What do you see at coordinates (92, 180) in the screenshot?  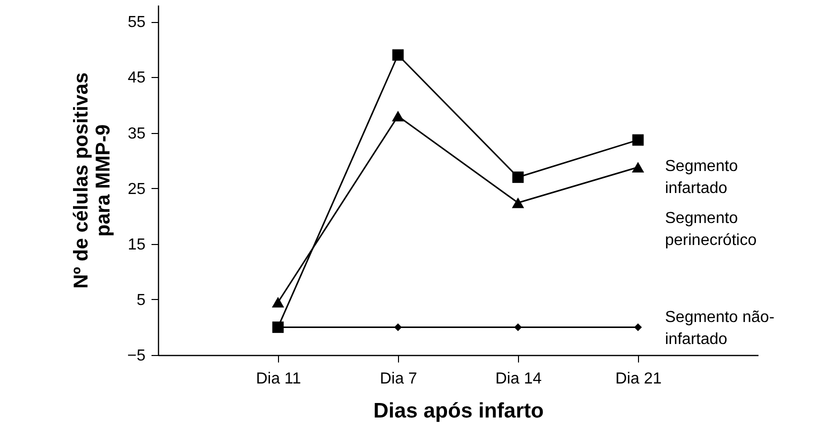 I see `y-axis-title: Nº de células positivas para MMP-9` at bounding box center [92, 180].